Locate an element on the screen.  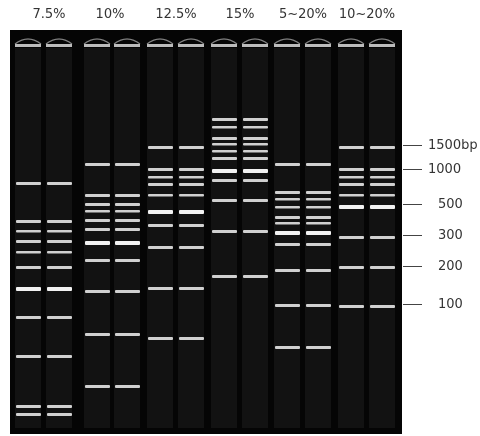
lane-label-15: 15% is located at coordinates (240, 14).